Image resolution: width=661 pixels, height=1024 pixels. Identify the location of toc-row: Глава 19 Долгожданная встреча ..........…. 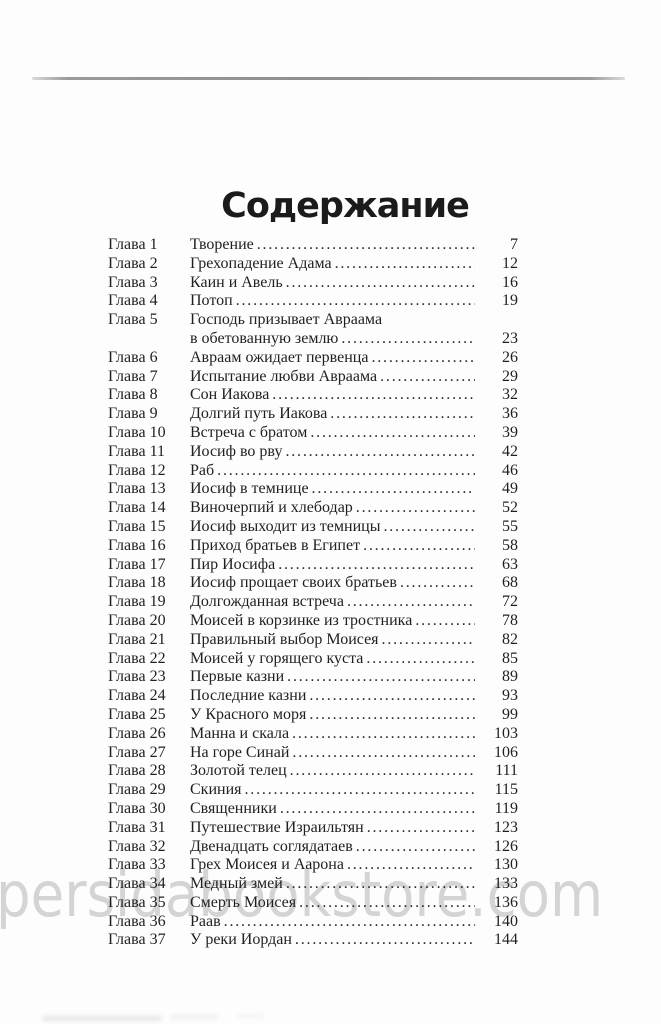
(313, 602).